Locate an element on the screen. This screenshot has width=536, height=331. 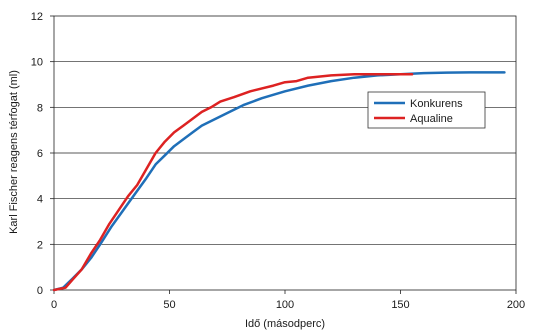
y-tick-labels: 0 2 4 6 8 10 12 is located at coordinates (37, 154).